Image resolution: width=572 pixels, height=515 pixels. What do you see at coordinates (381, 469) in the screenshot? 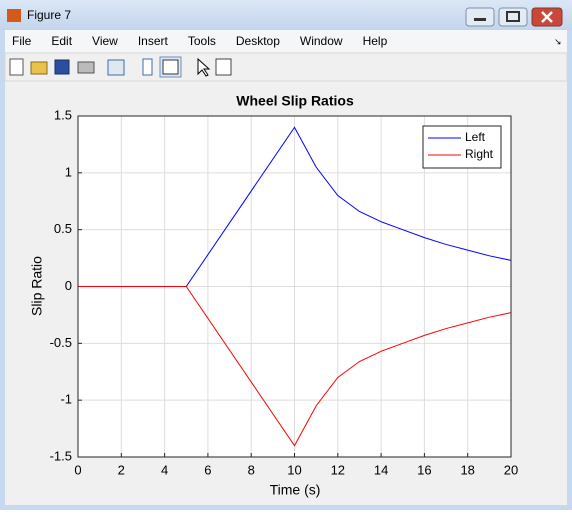
I see `x-tick-label: 14` at bounding box center [381, 469].